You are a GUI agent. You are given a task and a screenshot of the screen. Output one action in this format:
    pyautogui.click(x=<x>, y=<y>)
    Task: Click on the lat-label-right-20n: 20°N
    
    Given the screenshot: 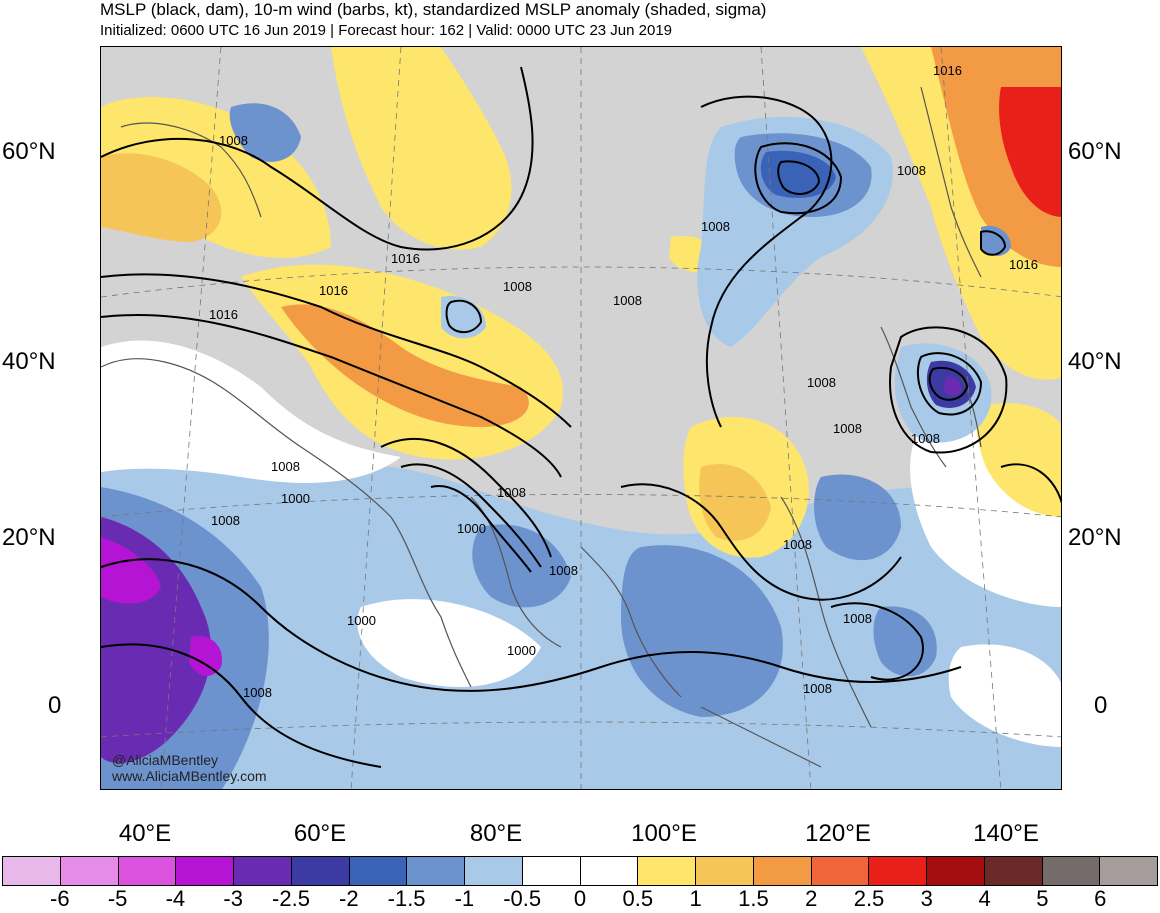 What is the action you would take?
    pyautogui.click(x=1095, y=537)
    